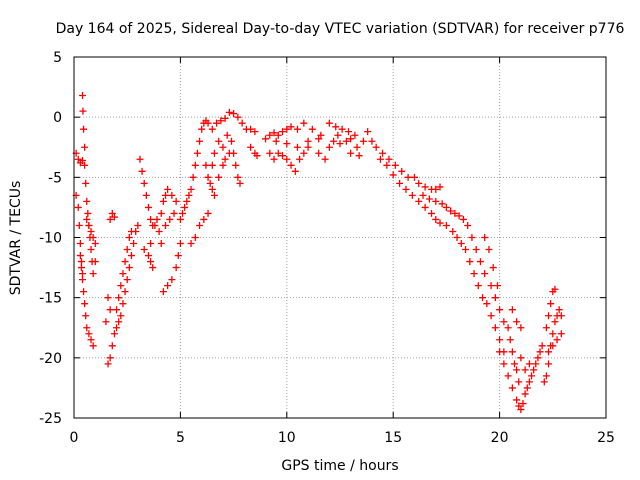 This screenshot has width=640, height=480. Describe the element at coordinates (180, 438) in the screenshot. I see `x-tick-label: 5` at that location.